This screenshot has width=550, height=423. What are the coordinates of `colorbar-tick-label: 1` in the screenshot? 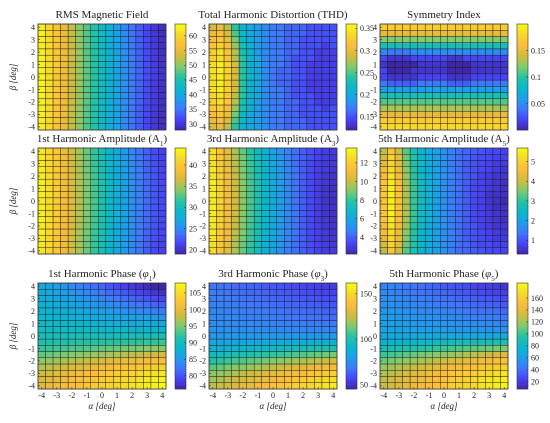 It's located at (533, 240).